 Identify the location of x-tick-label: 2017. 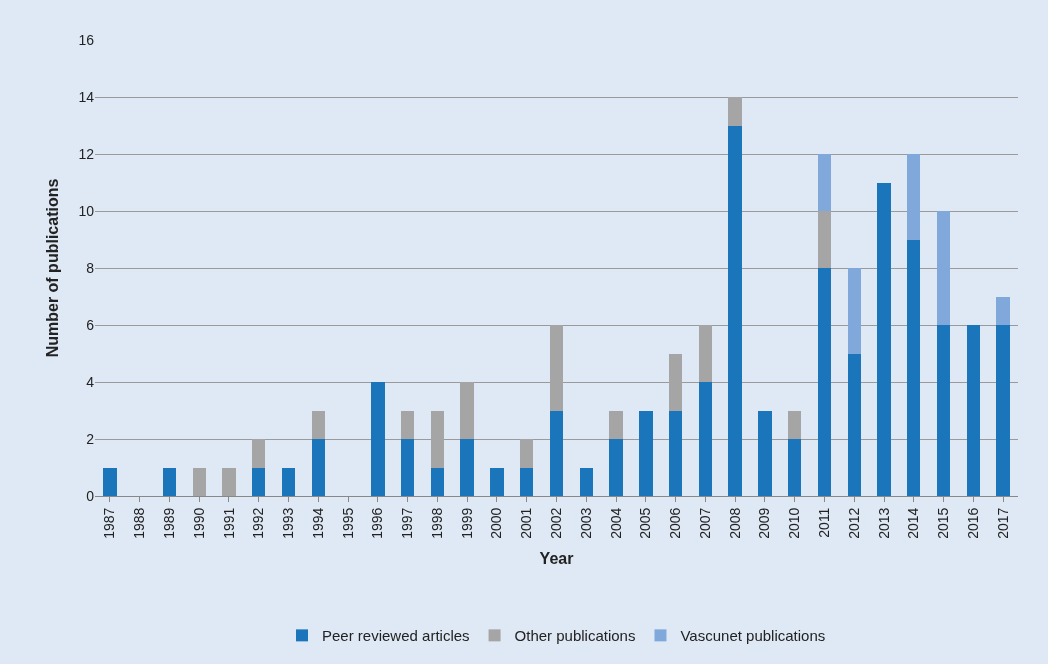
(1002, 523).